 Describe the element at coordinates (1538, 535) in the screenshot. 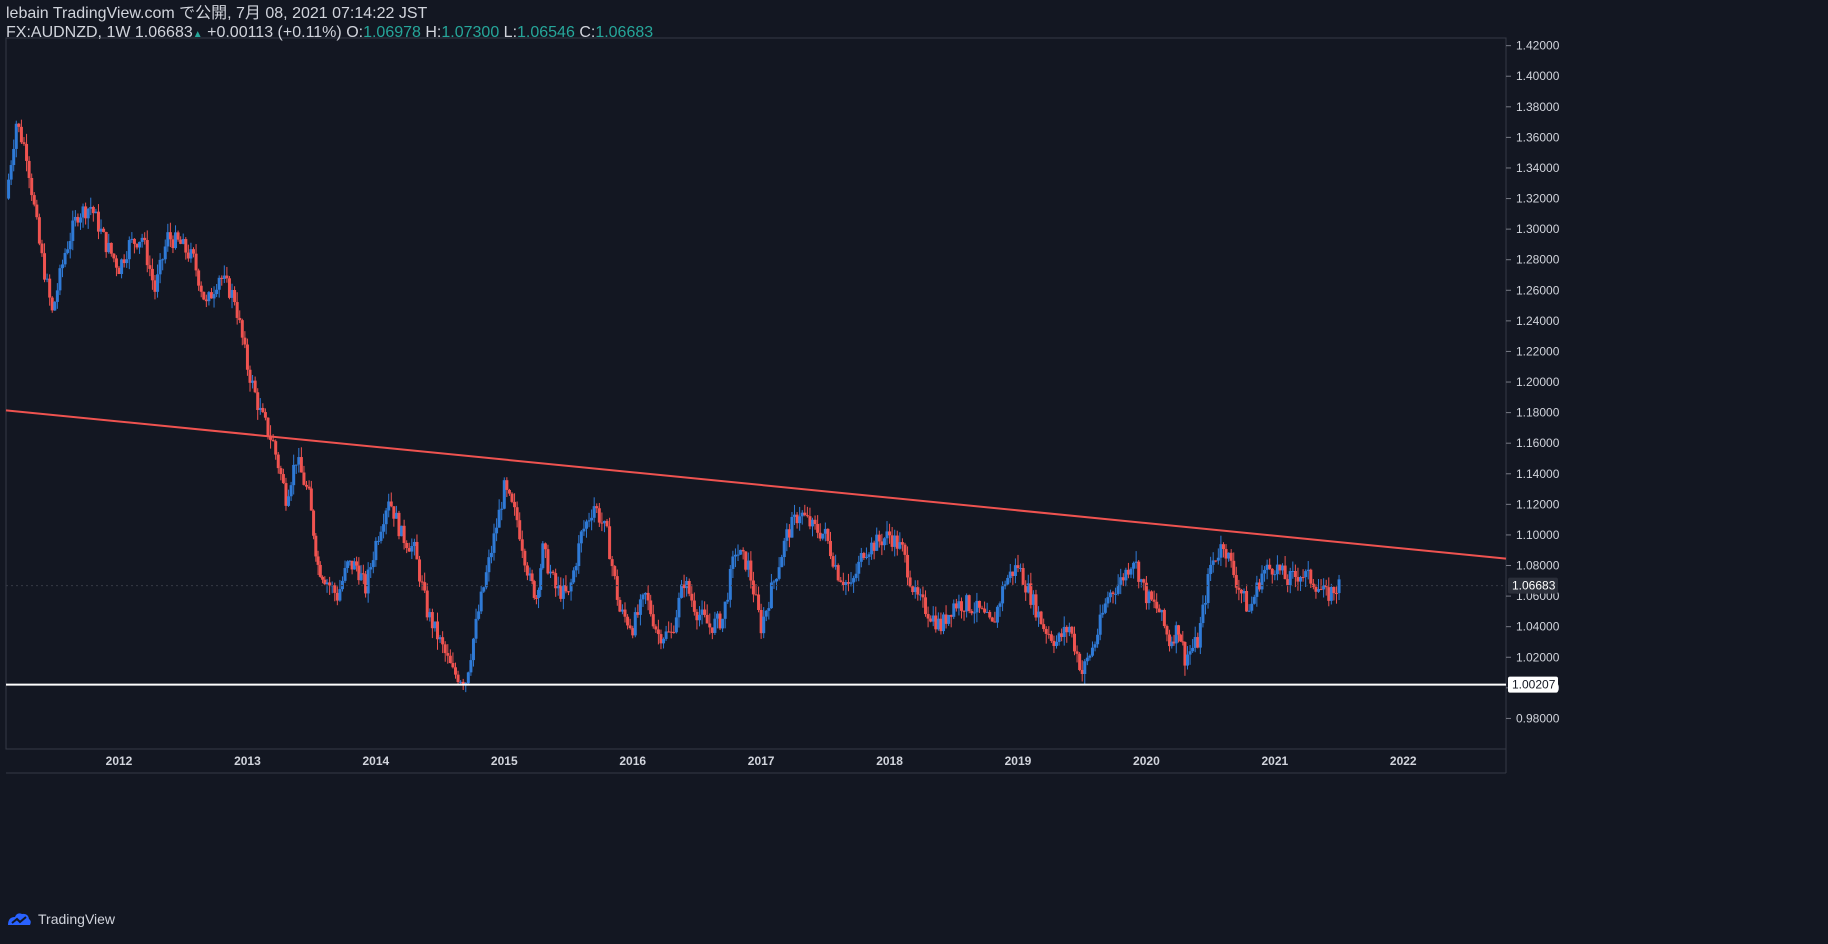

I see `y-tick-label: 1.10000` at that location.